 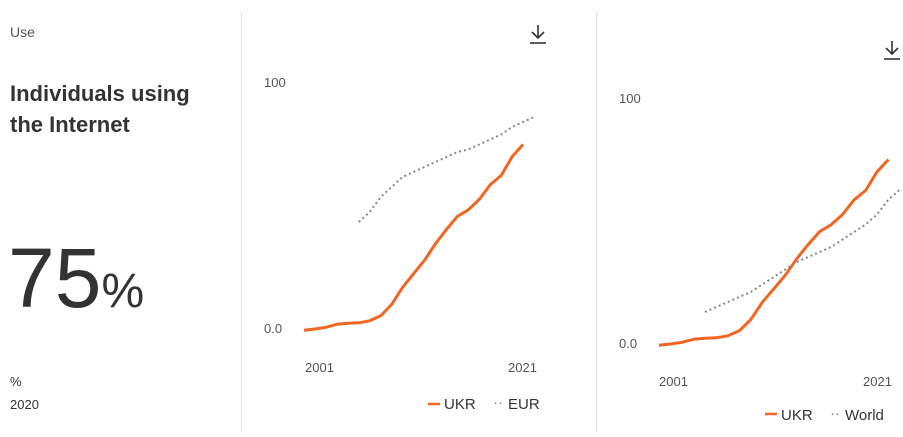 I want to click on series-line-eur, so click(x=446, y=169).